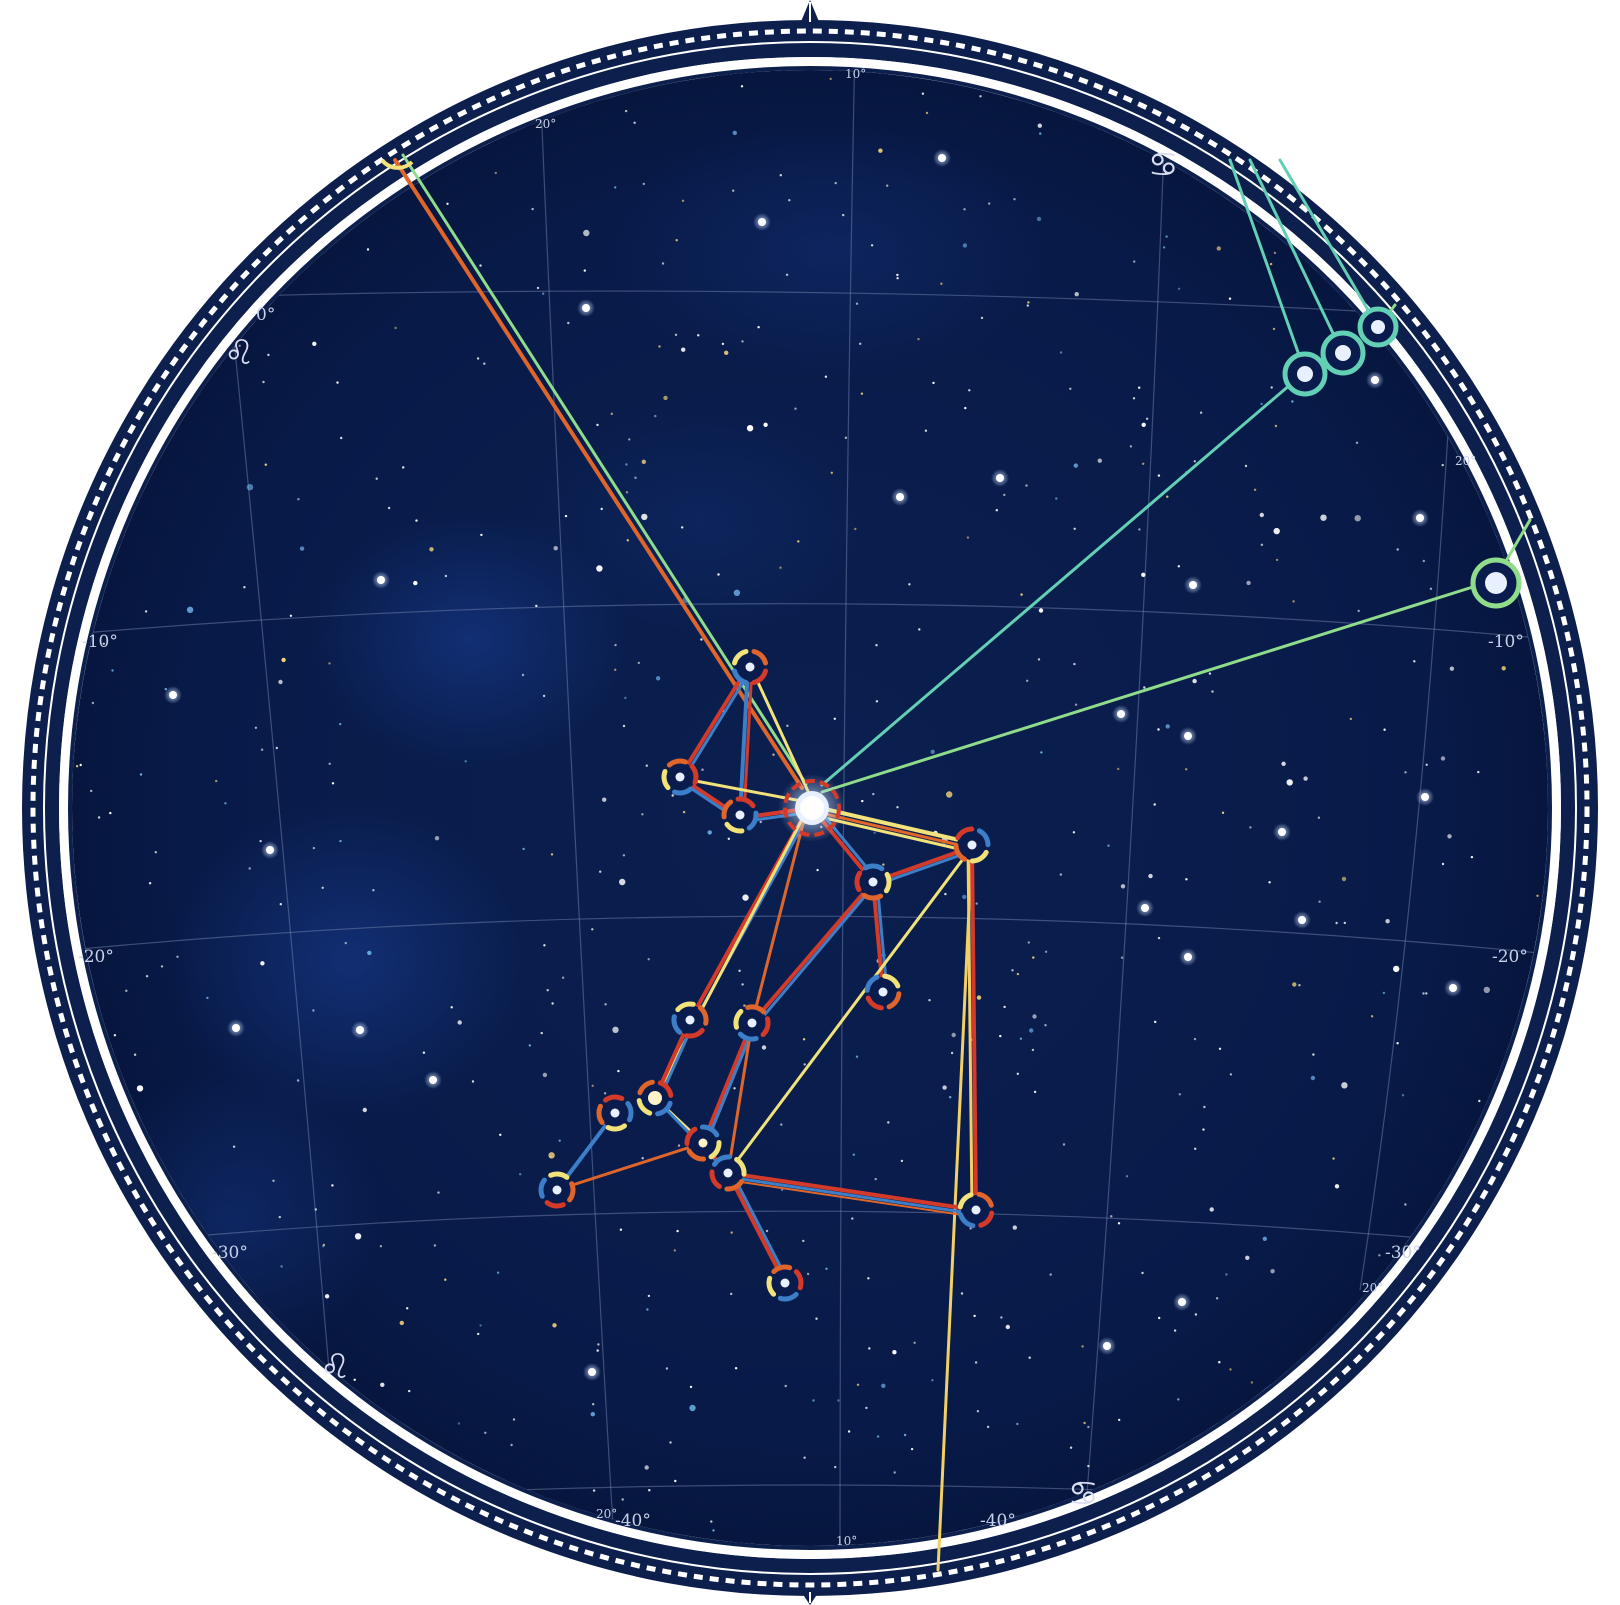 Image resolution: width=1620 pixels, height=1605 pixels. What do you see at coordinates (812, 808) in the screenshot?
I see `main-bright-star` at bounding box center [812, 808].